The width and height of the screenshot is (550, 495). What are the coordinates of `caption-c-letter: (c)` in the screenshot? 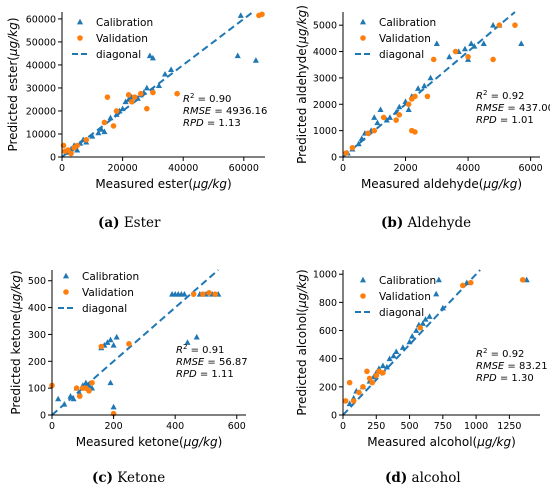 It's located at (102, 478).